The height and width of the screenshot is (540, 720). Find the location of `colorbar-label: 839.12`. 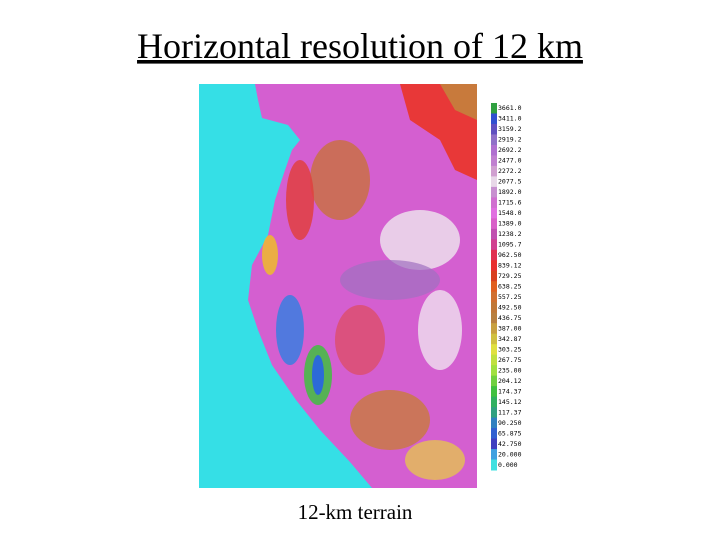

colorbar-label: 839.12 is located at coordinates (510, 266).